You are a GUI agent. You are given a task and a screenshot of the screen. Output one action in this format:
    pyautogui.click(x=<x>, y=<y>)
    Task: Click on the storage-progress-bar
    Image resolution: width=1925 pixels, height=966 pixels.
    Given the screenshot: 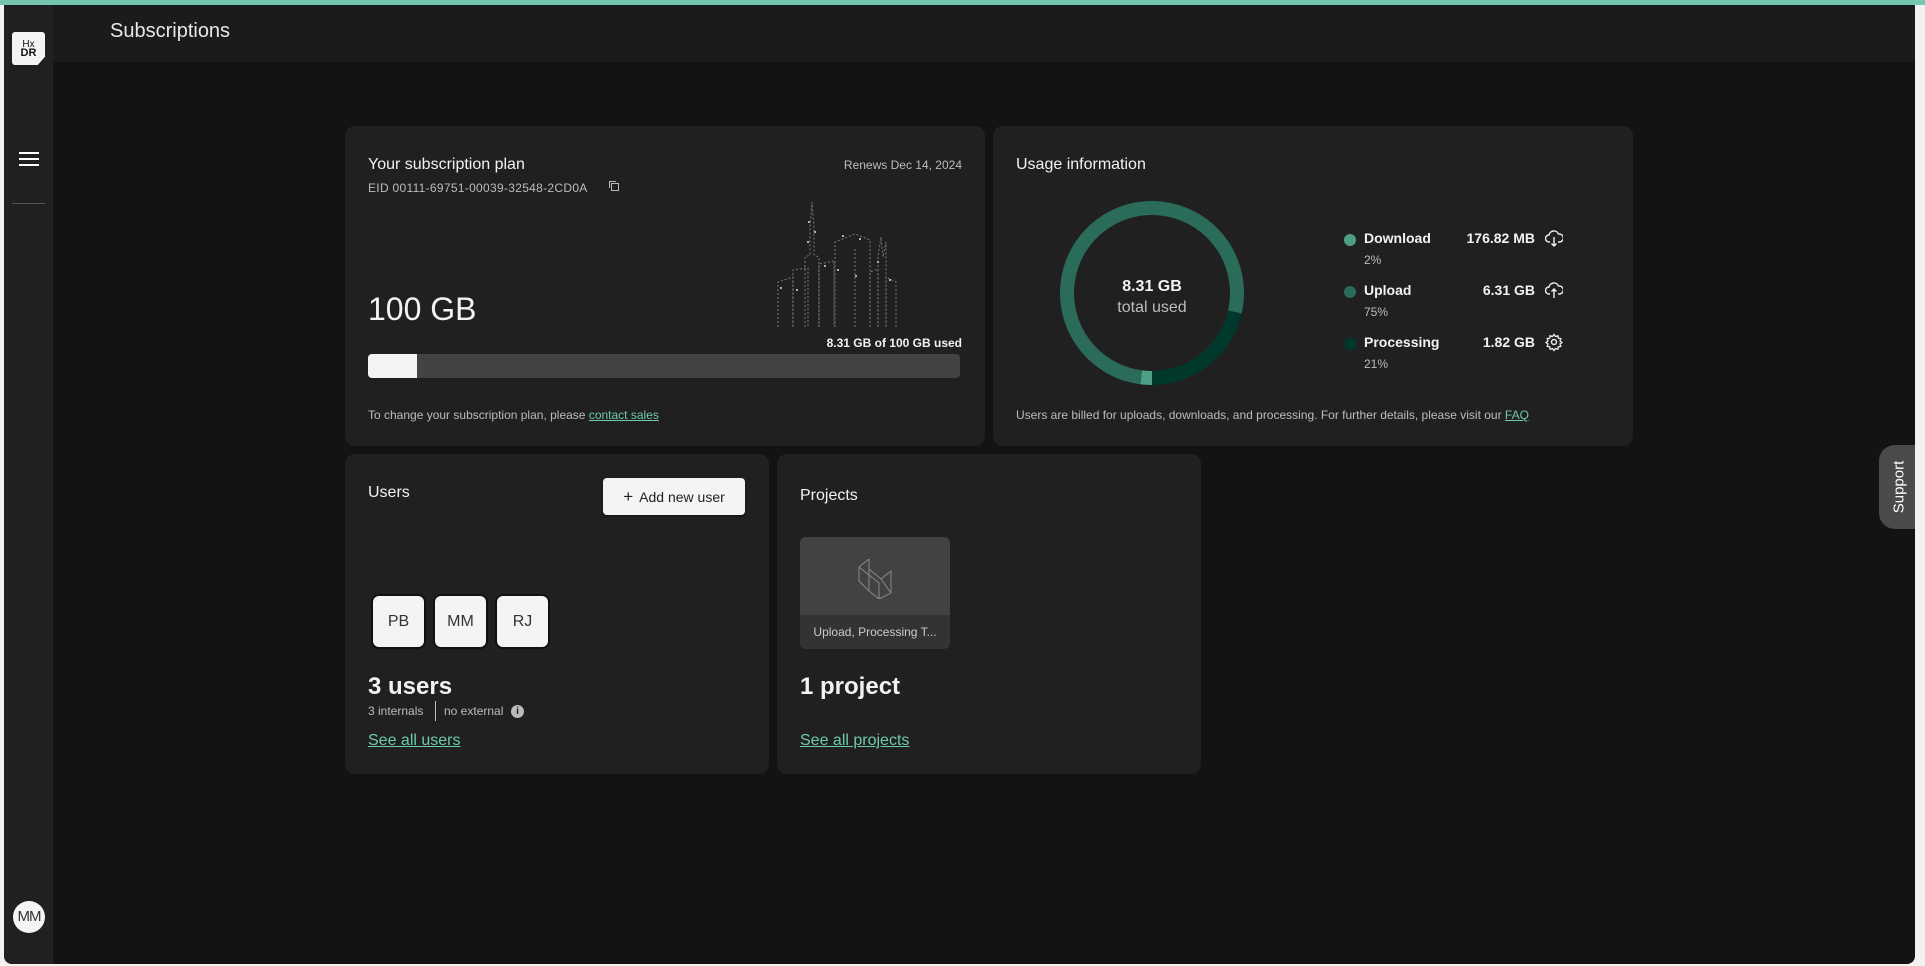 What is the action you would take?
    pyautogui.click(x=664, y=366)
    